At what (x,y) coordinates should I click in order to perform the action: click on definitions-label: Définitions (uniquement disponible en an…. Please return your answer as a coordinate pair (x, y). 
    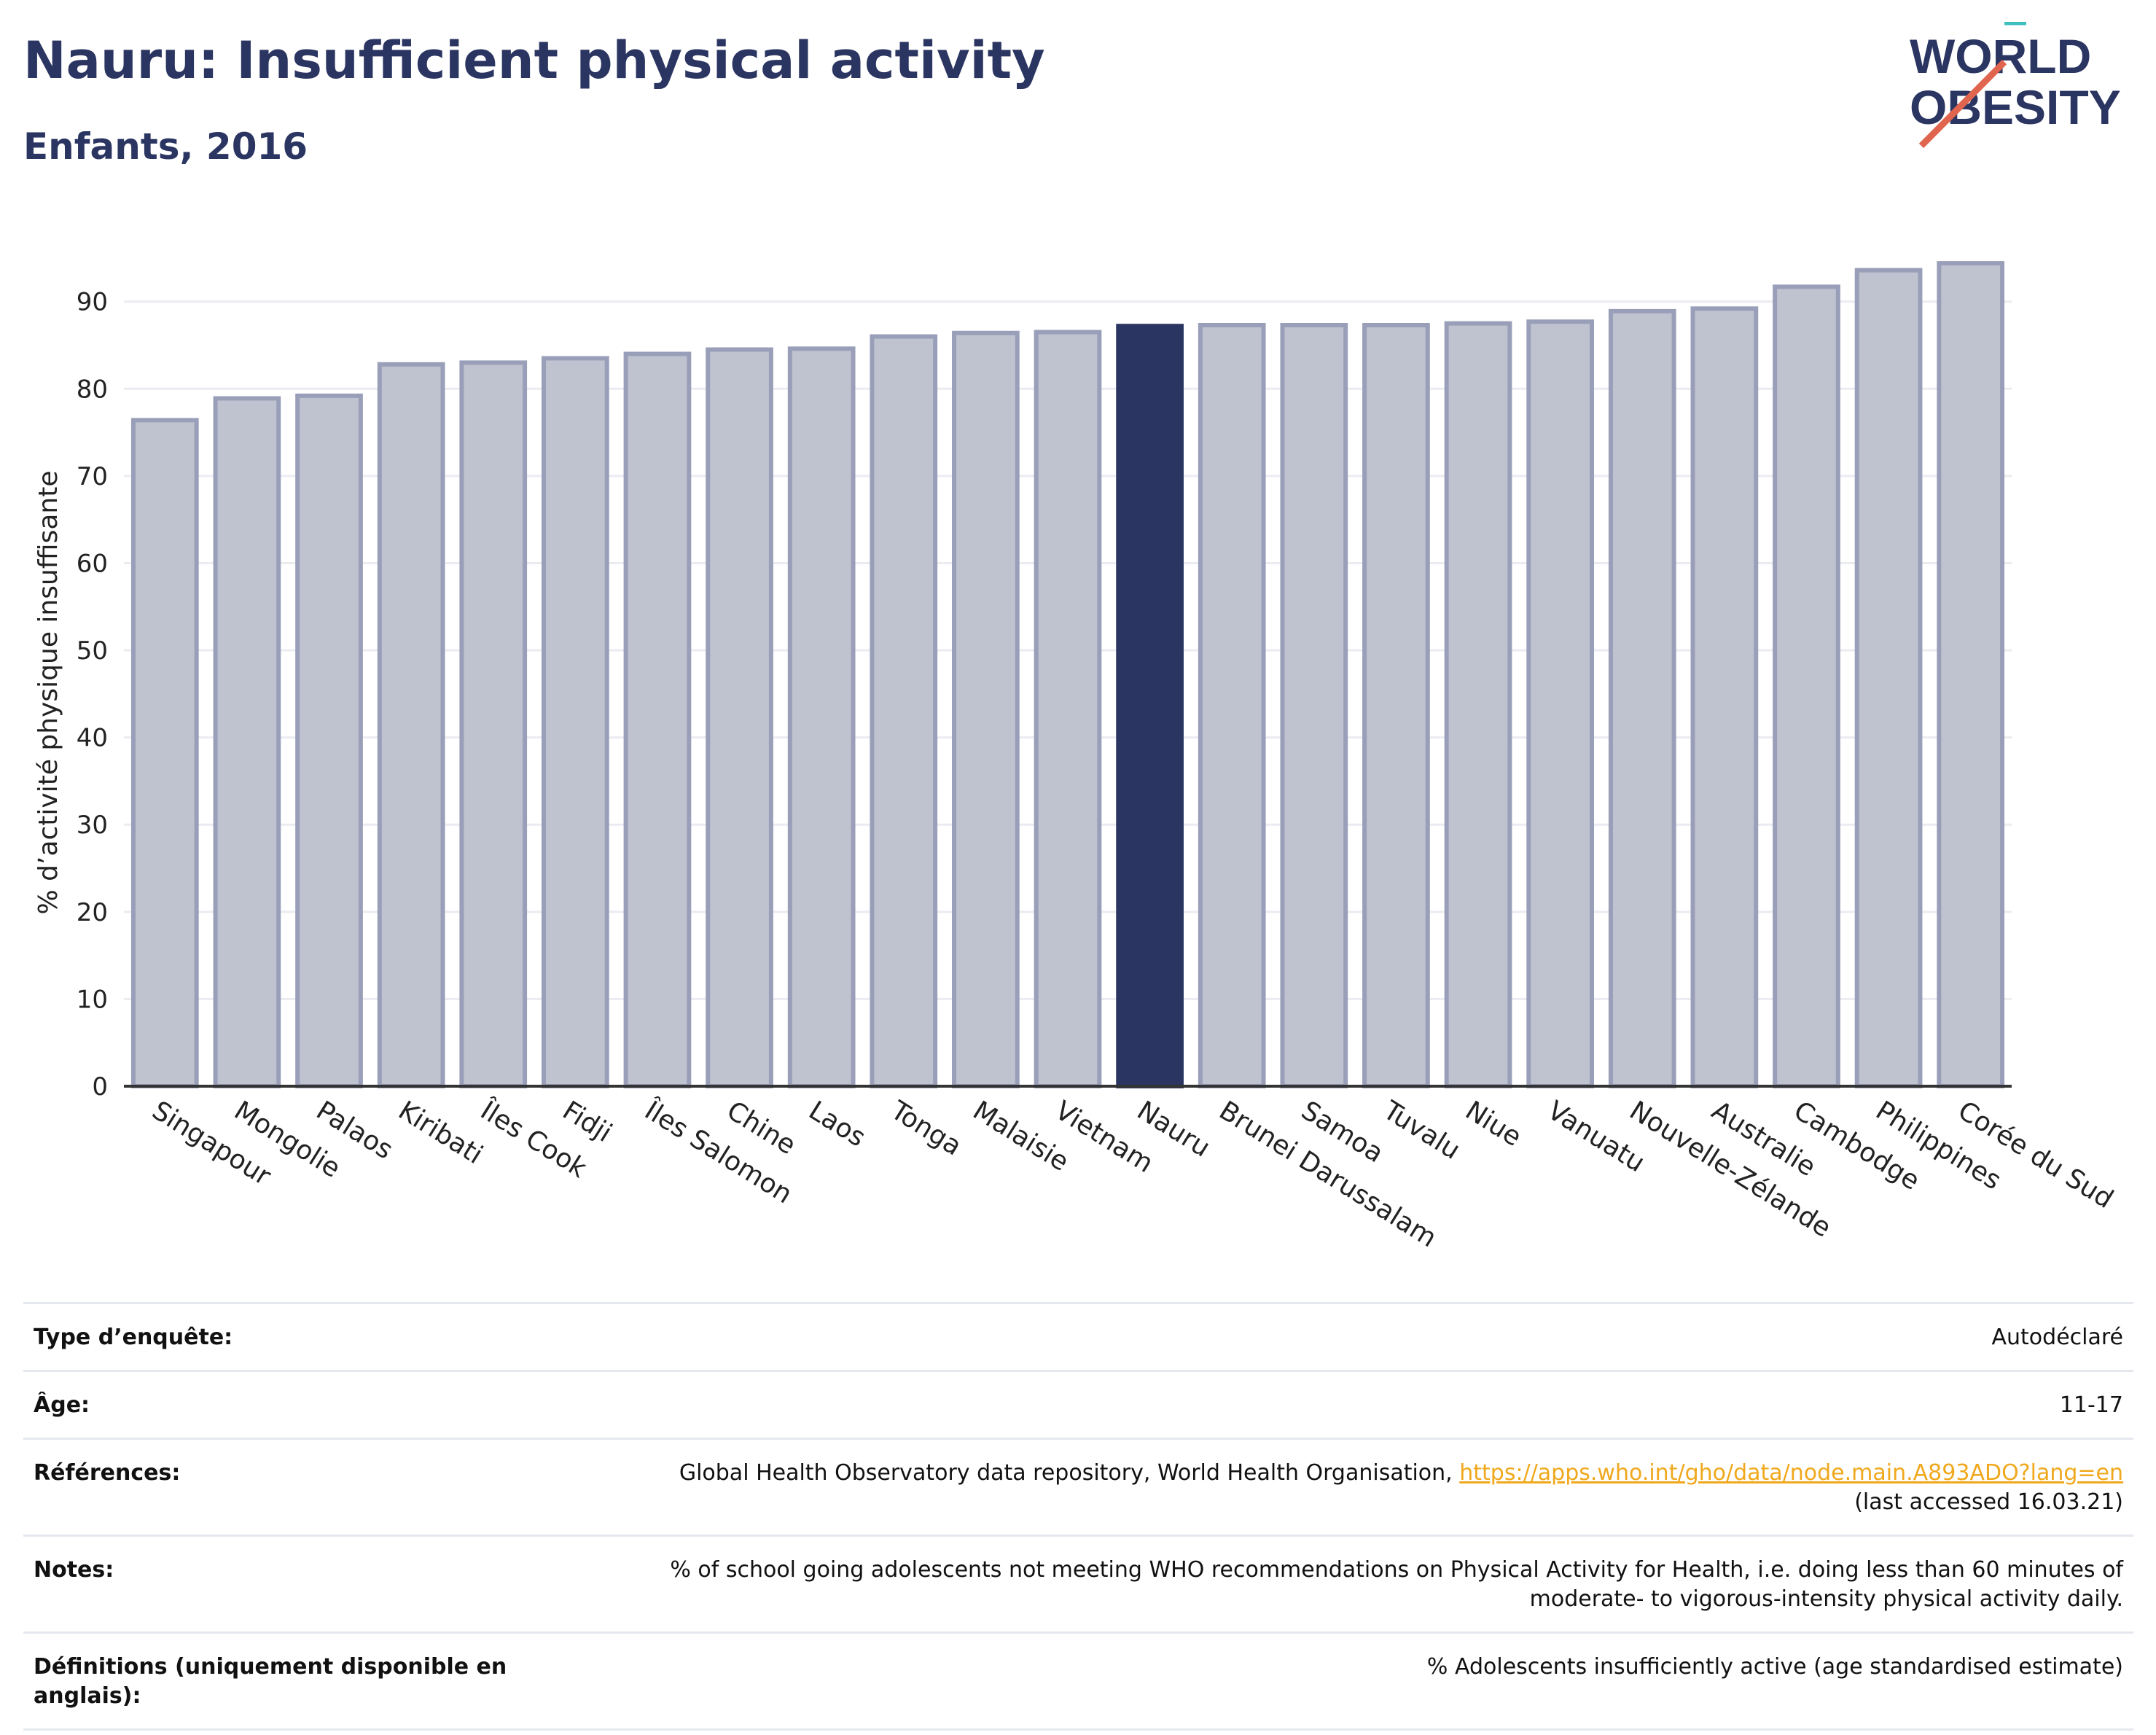
    Looking at the image, I should click on (271, 1681).